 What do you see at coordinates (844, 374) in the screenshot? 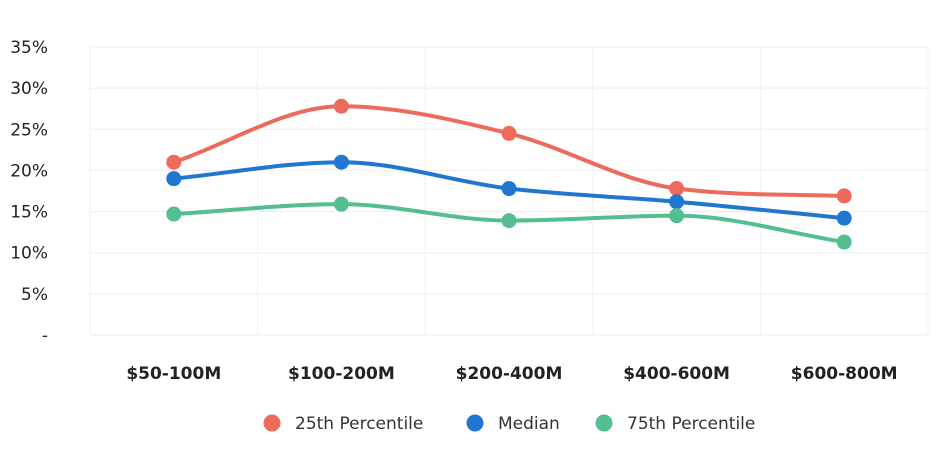
I see `x-tick-label: $600-800M` at bounding box center [844, 374].